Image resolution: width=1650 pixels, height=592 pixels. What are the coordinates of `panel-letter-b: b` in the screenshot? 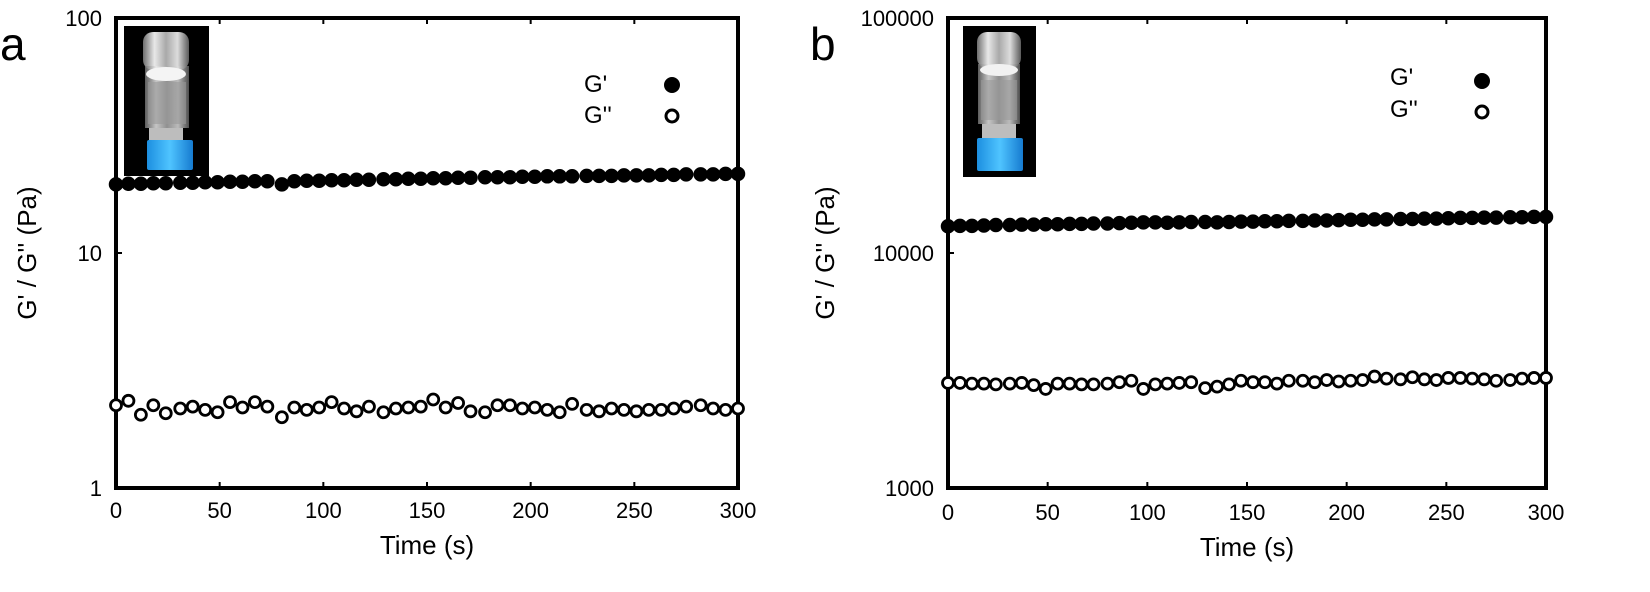 It's located at (823, 44).